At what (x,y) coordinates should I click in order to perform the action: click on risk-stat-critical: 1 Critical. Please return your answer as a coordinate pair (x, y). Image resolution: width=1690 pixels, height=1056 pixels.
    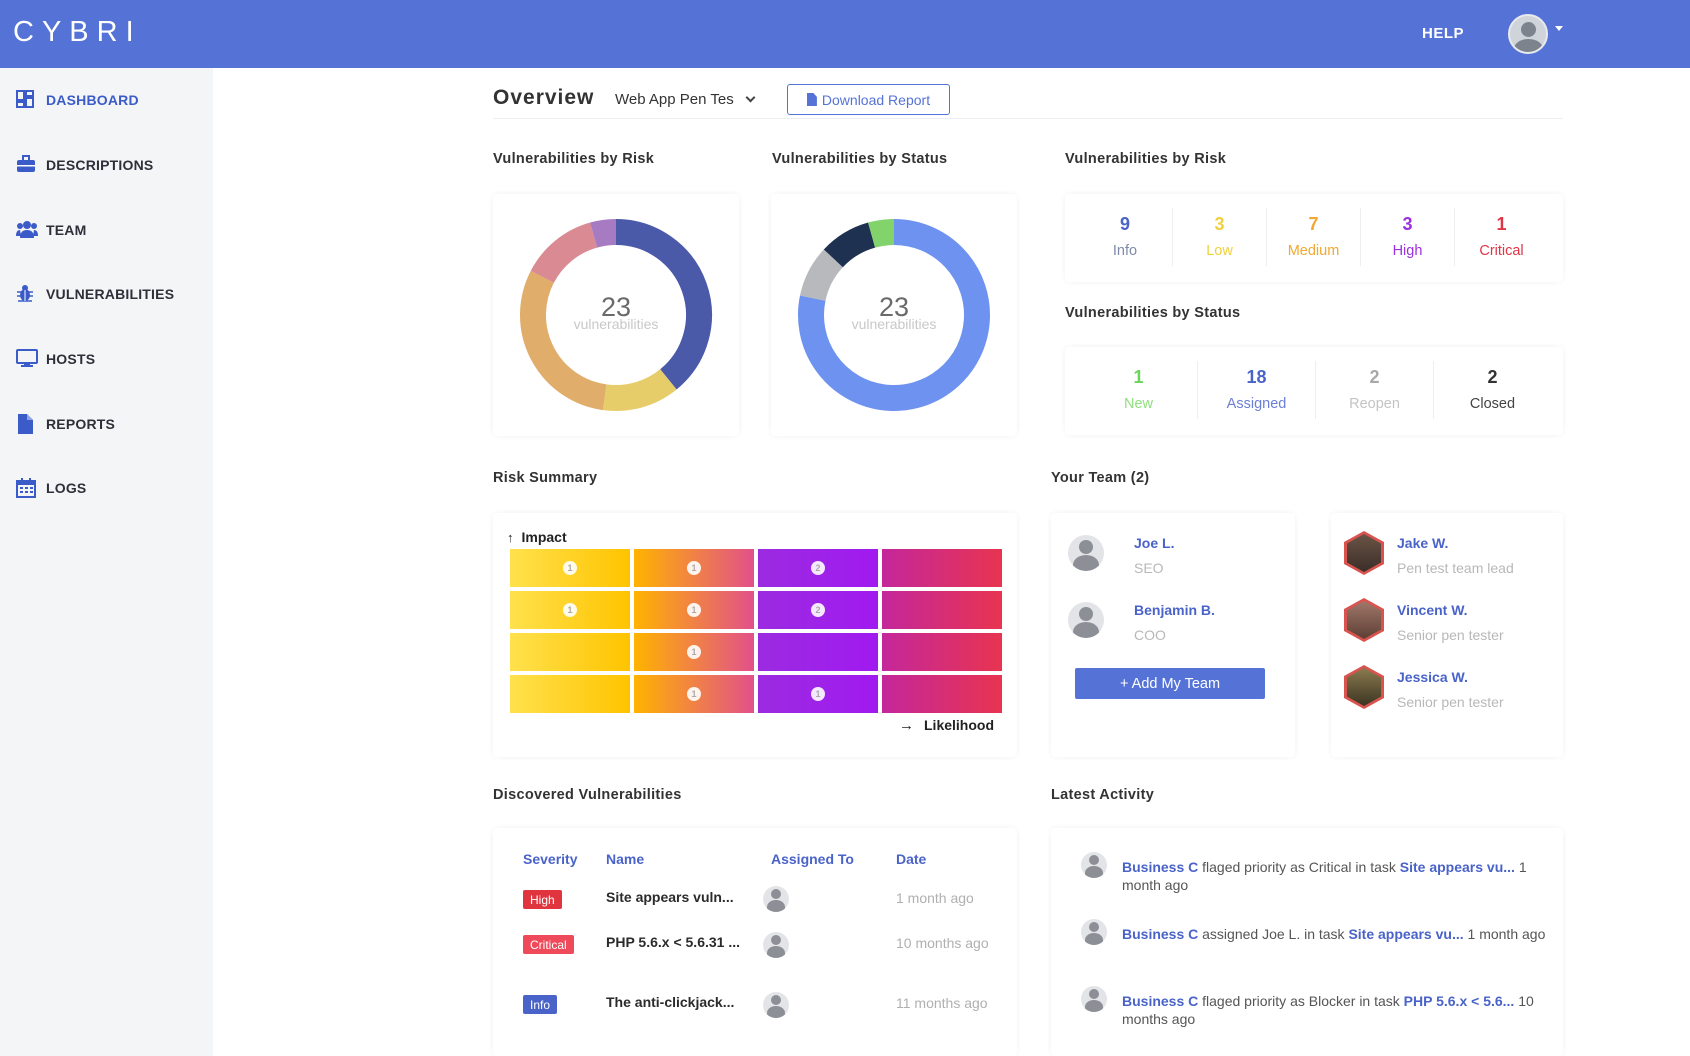
    Looking at the image, I should click on (1501, 236).